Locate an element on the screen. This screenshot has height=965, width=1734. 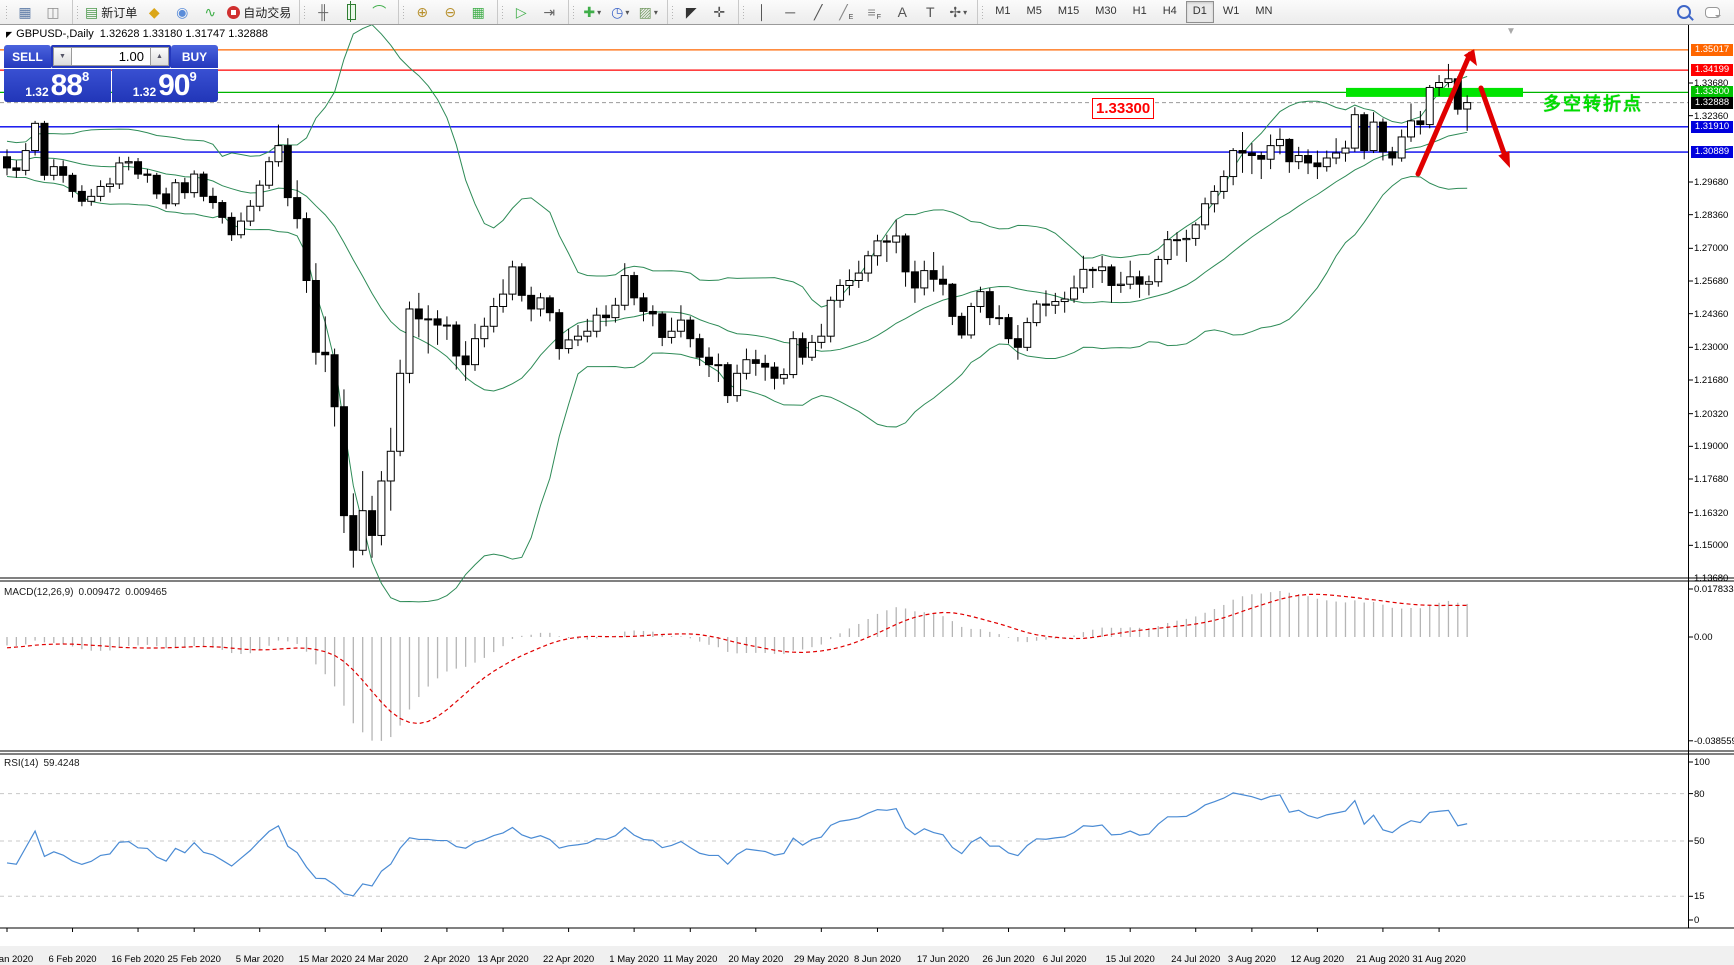
macd-main-value: 0.009472 is located at coordinates (99, 592).